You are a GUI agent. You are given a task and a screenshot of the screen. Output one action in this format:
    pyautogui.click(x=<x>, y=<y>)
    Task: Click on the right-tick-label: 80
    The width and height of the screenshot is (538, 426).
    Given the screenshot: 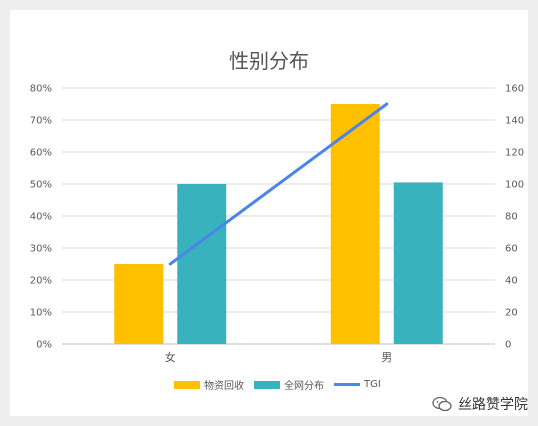 What is the action you would take?
    pyautogui.click(x=511, y=217)
    